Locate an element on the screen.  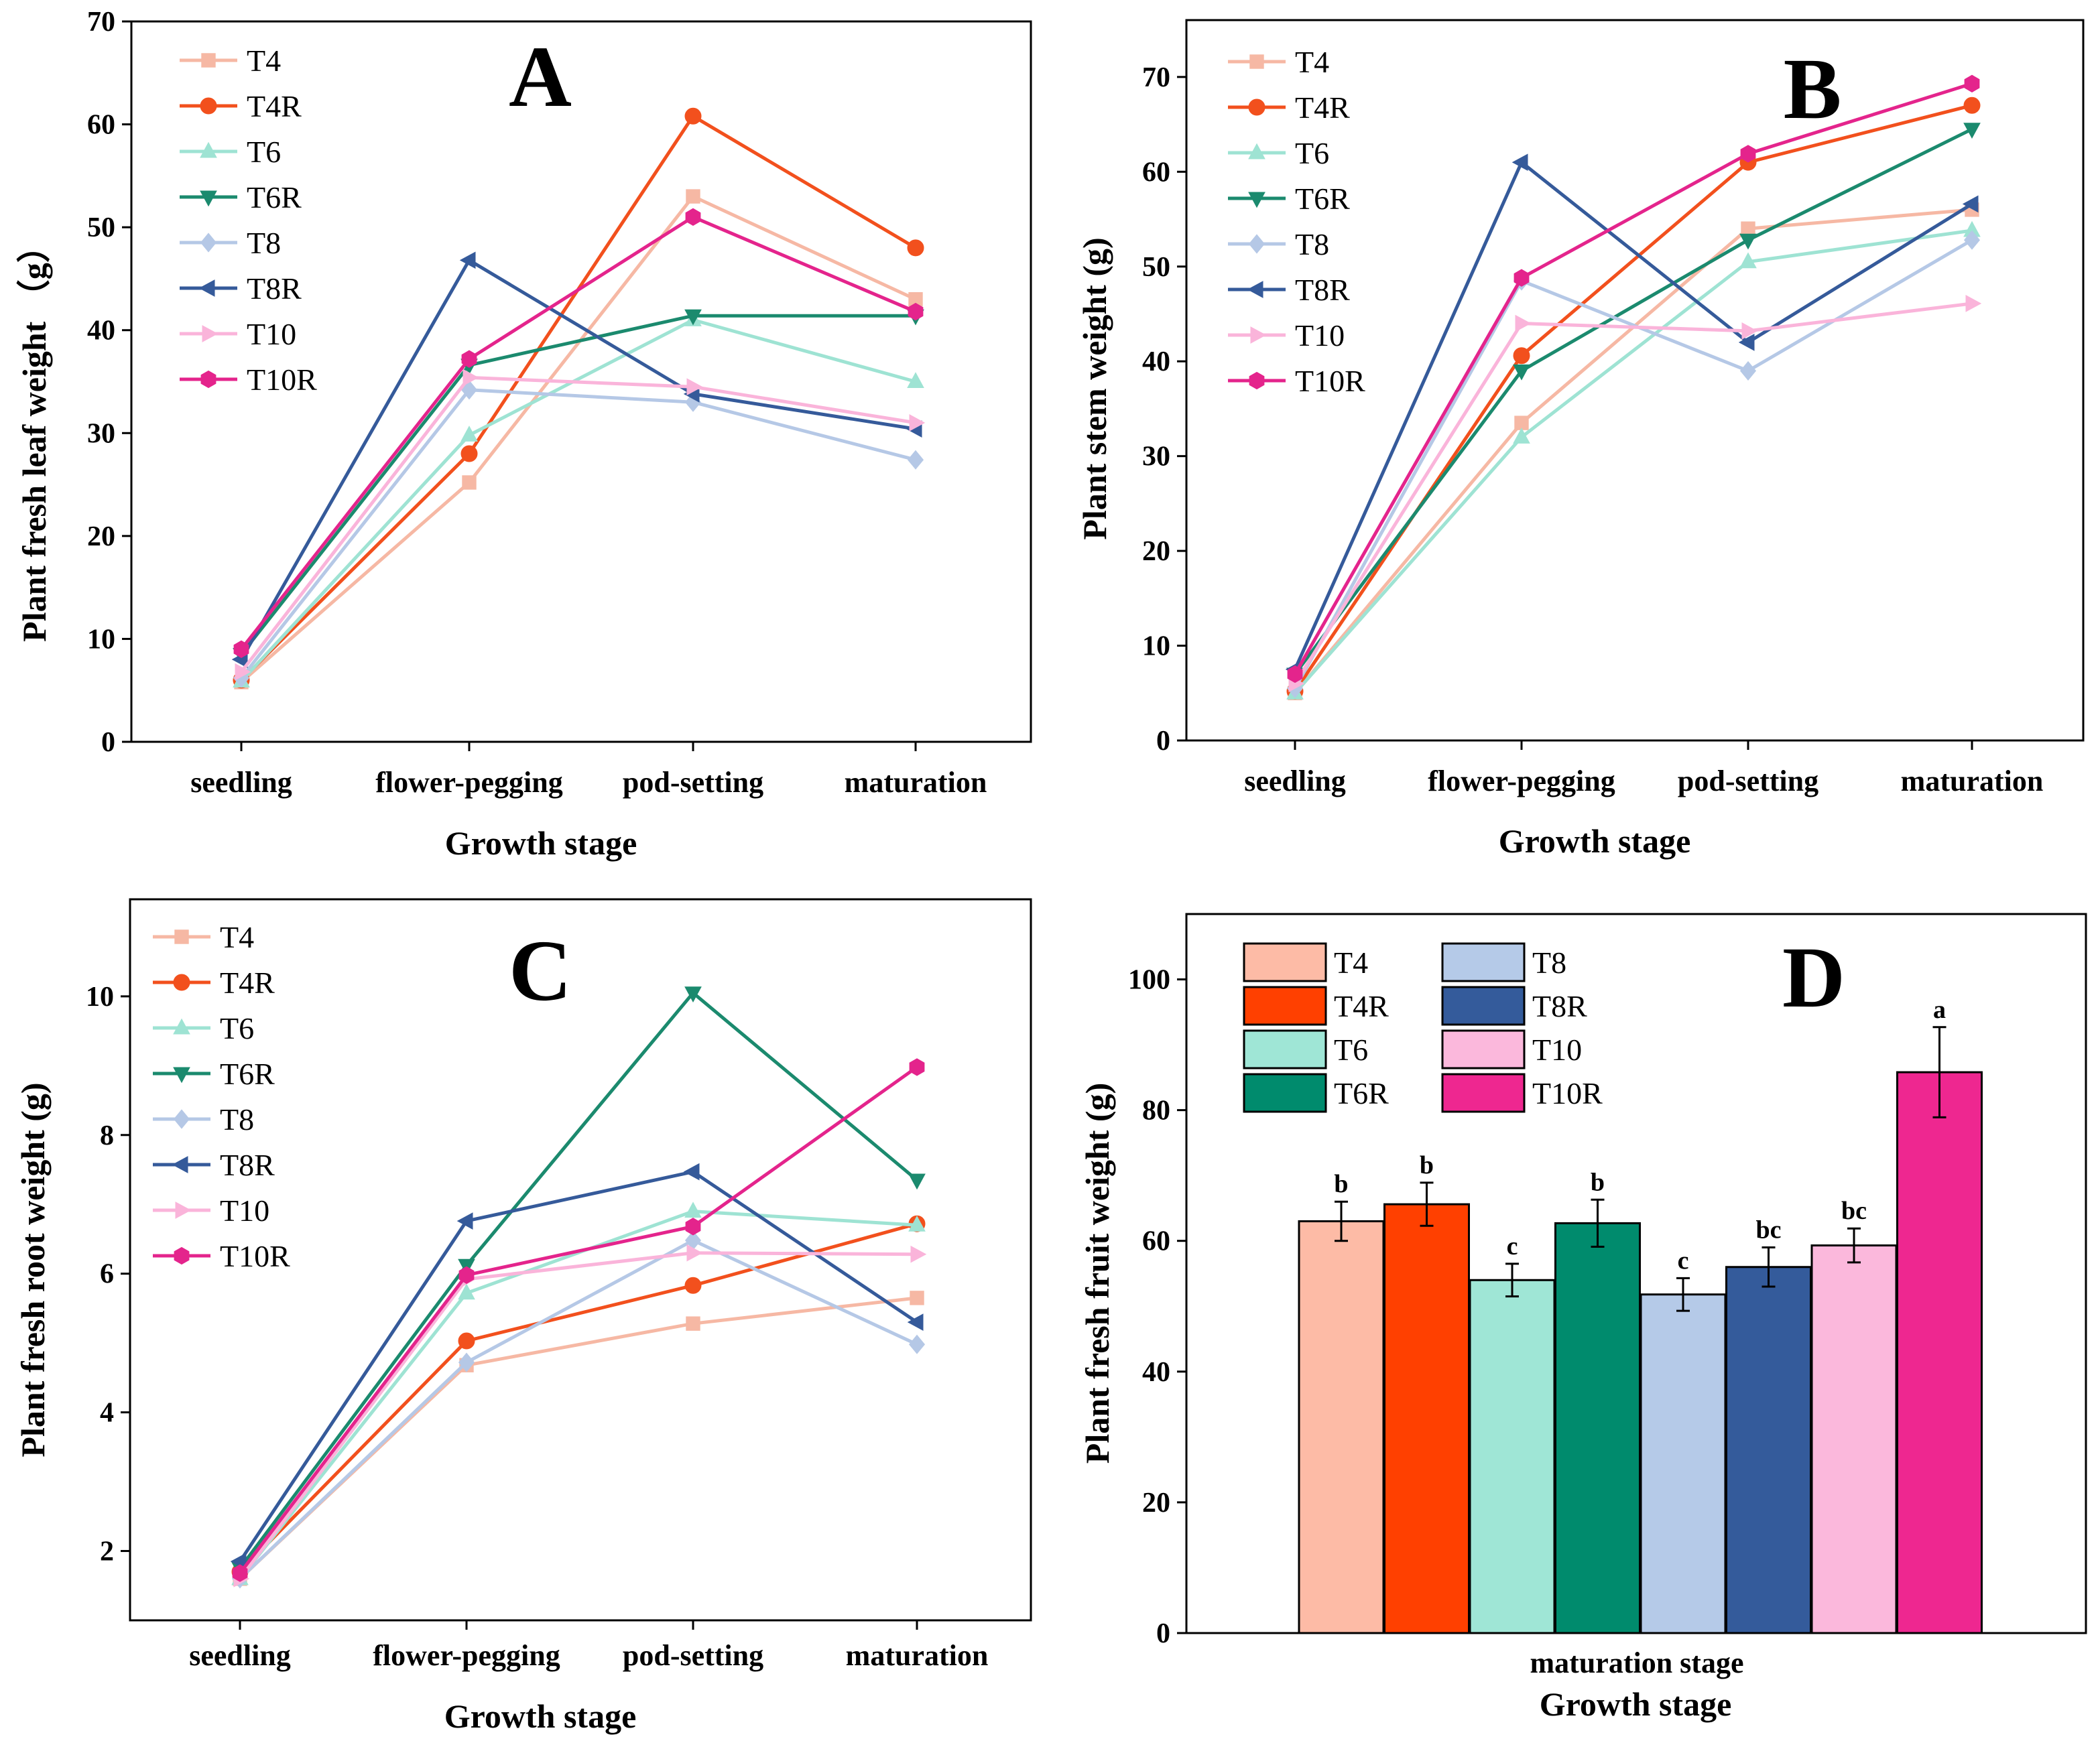
panel-d-y-tick-label: 80 is located at coordinates (1156, 1111).